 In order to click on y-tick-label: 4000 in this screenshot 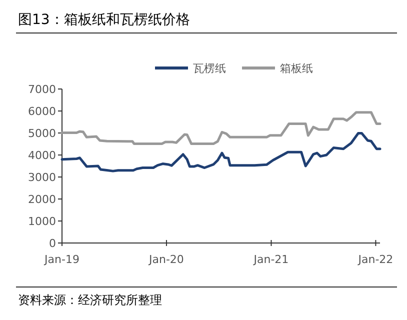, I will do `click(42, 155)`.